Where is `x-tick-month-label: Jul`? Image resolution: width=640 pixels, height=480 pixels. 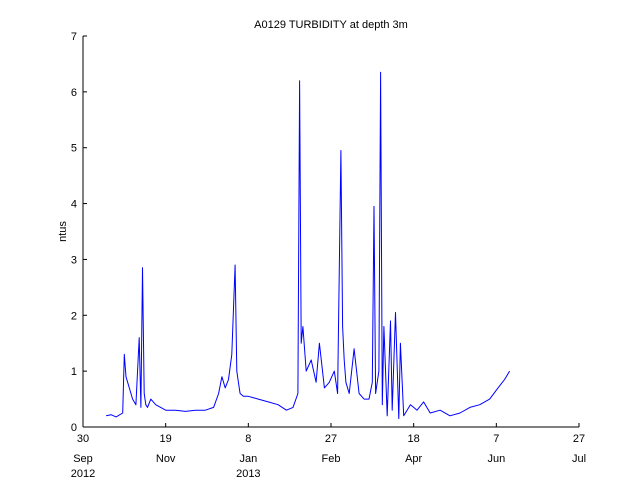 x-tick-month-label: Jul is located at coordinates (579, 459).